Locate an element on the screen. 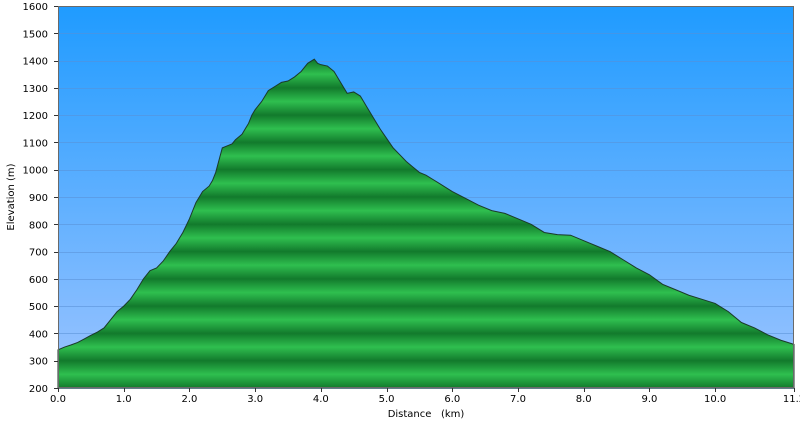 The width and height of the screenshot is (800, 433). y-tick-label: 200 is located at coordinates (38, 389).